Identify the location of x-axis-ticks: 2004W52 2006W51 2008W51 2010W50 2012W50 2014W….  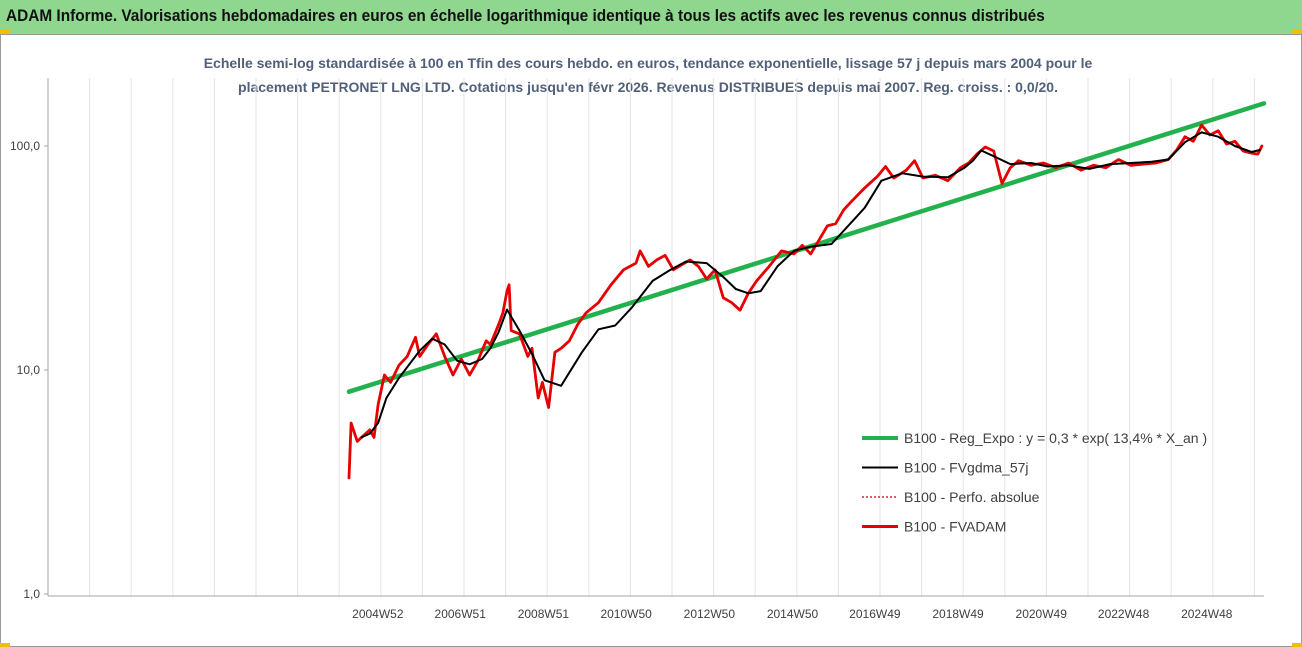
(792, 614).